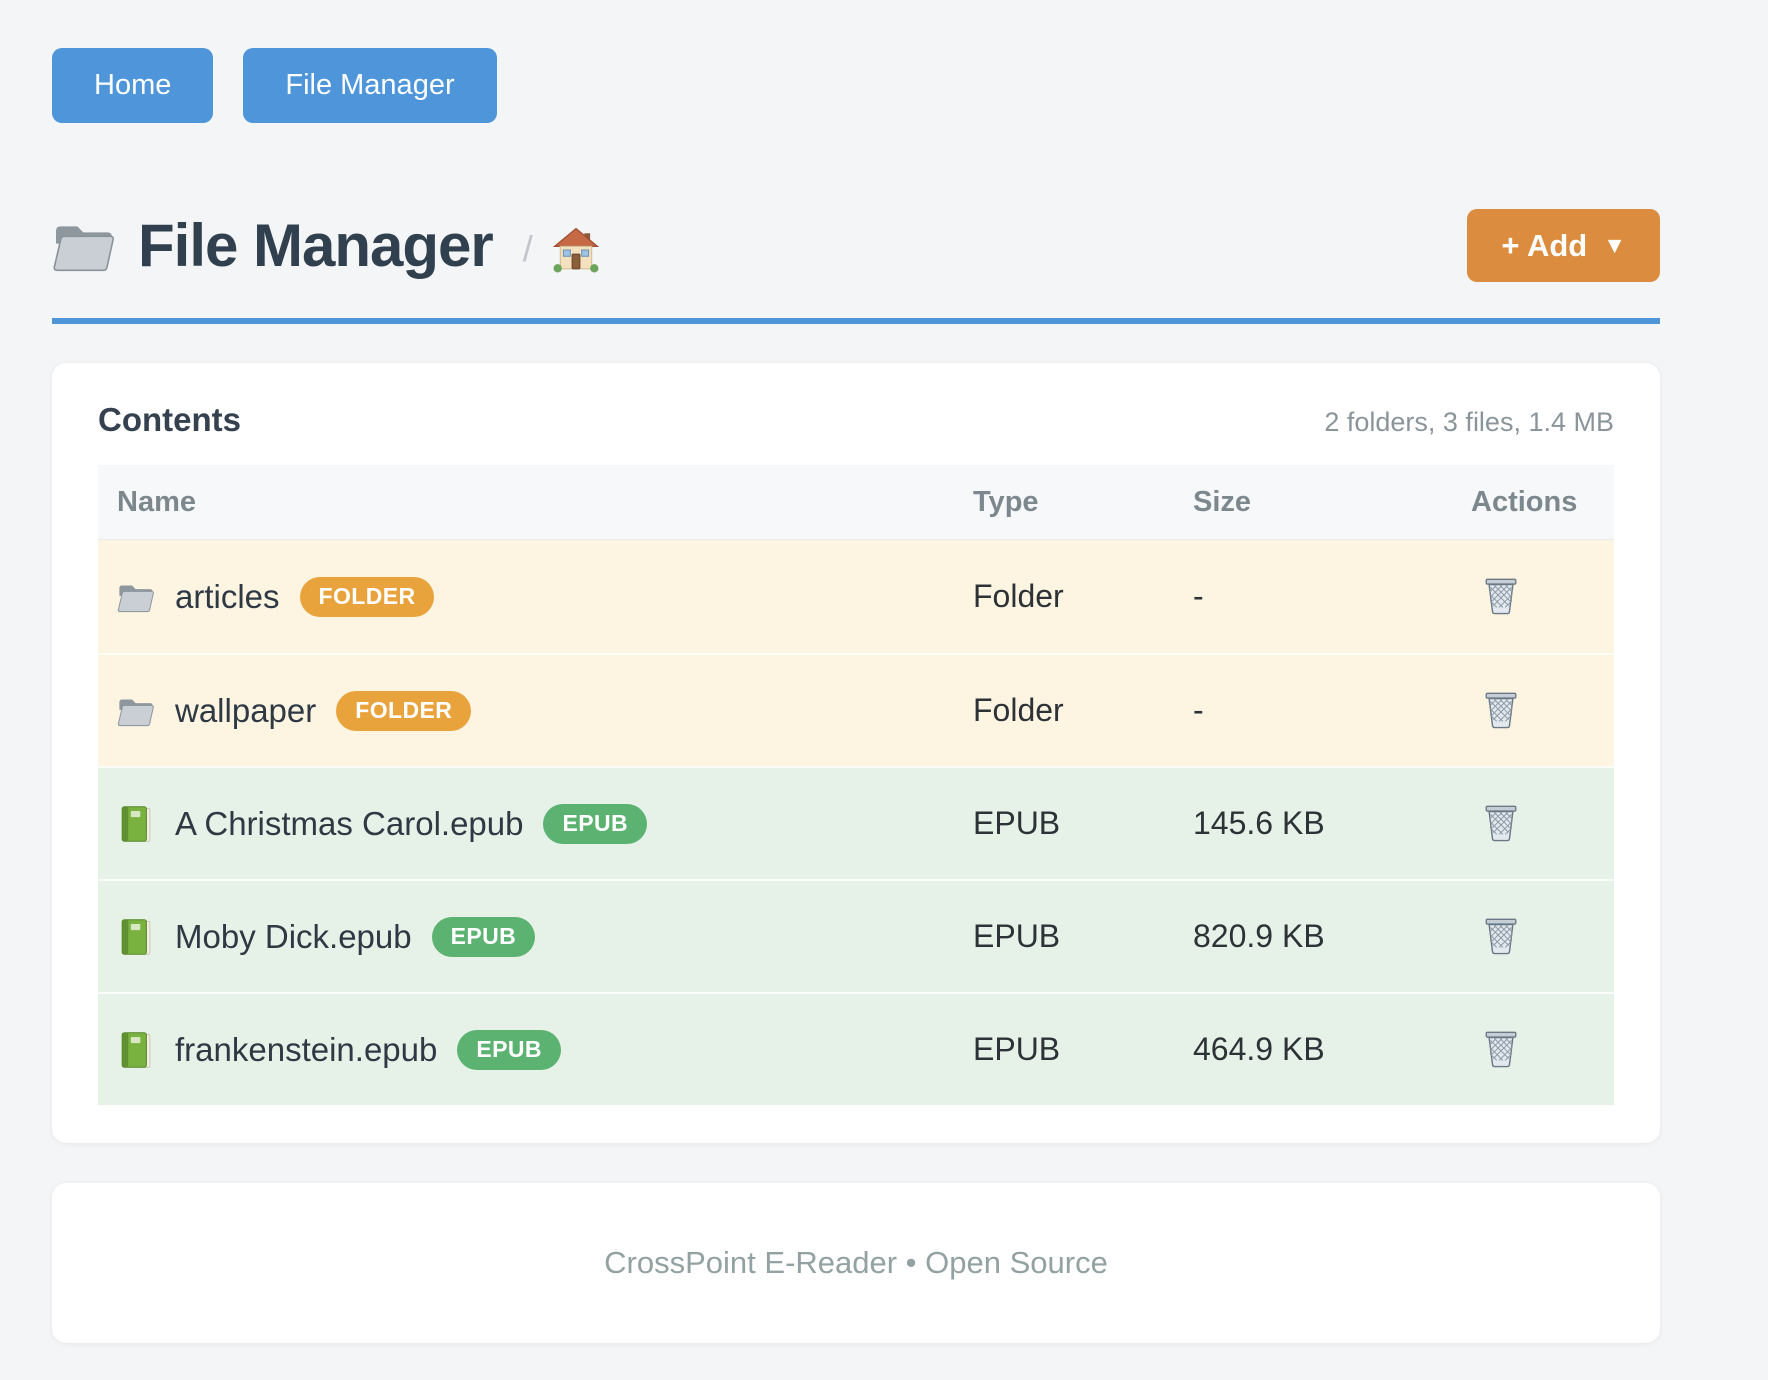 The height and width of the screenshot is (1380, 1768). What do you see at coordinates (1259, 823) in the screenshot?
I see `file-size: 145.6 KB` at bounding box center [1259, 823].